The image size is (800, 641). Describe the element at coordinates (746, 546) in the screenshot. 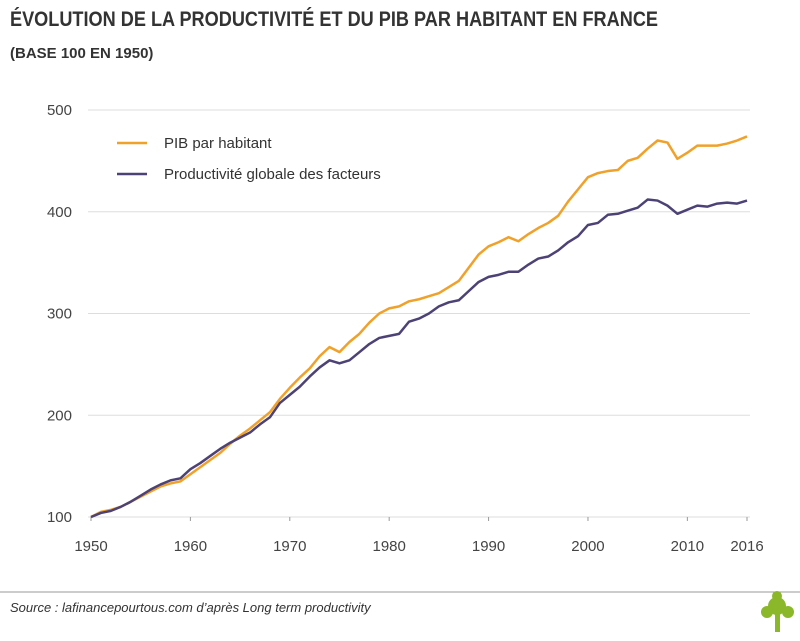

I see `x-tick-label: 2016` at that location.